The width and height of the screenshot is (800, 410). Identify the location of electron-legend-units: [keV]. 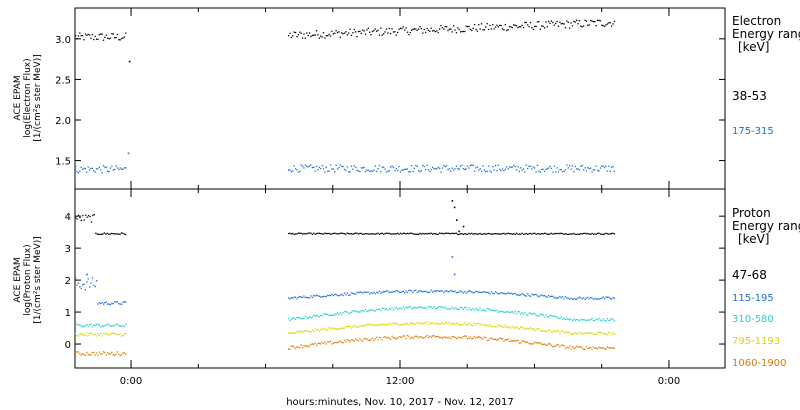
(753, 47).